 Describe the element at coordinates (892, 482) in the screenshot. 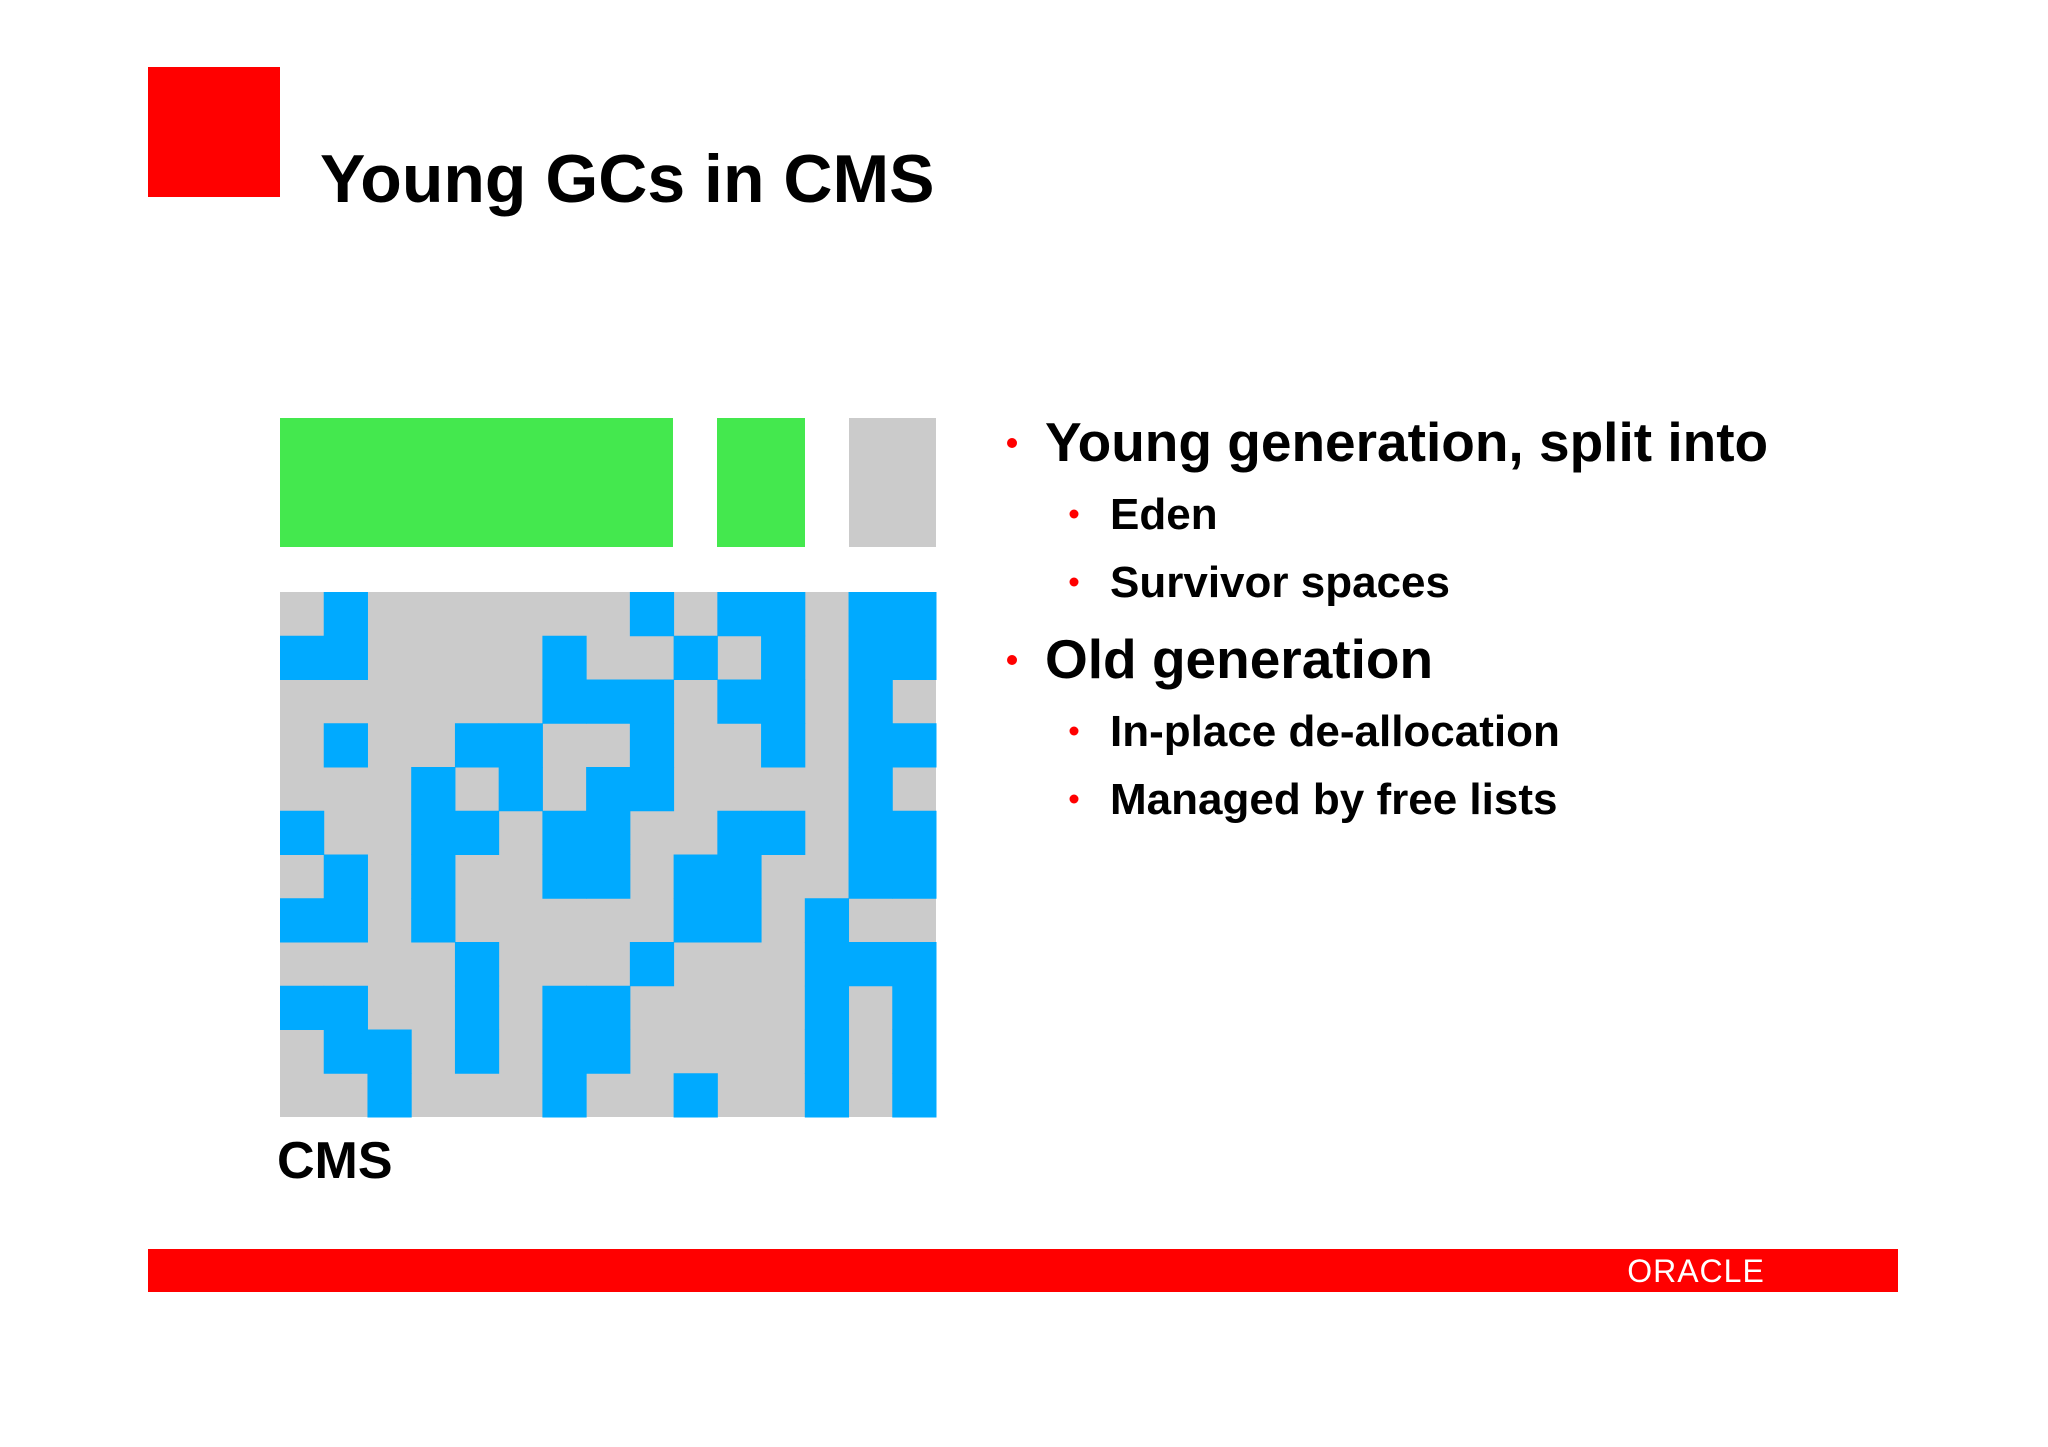

I see `survivor-to-block` at that location.